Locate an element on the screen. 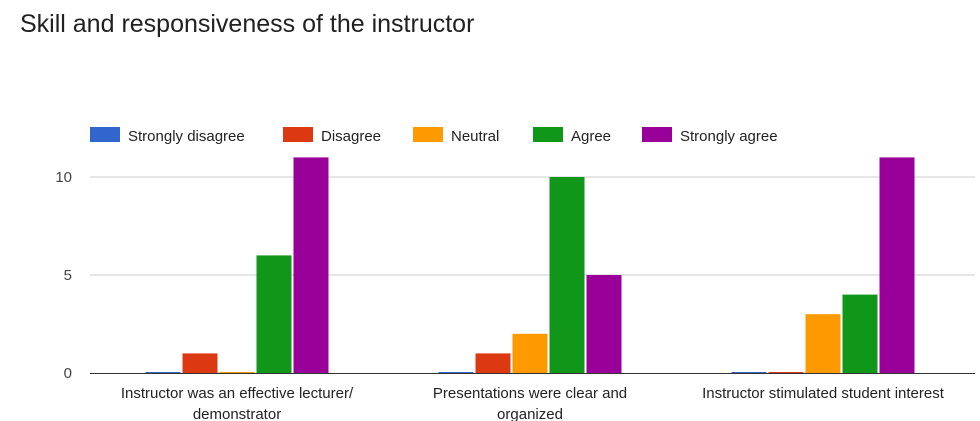  category-label: Instructor stimulated student interest is located at coordinates (823, 393).